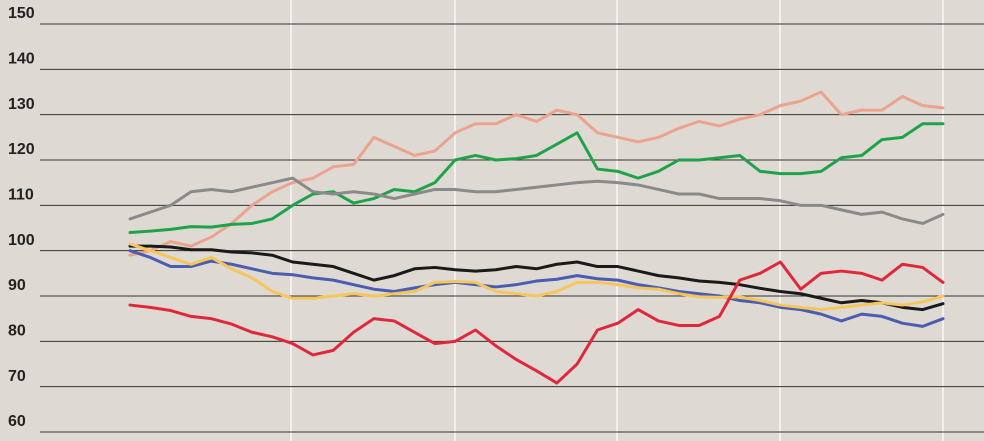  Describe the element at coordinates (21, 104) in the screenshot. I see `y-tick-label: 130` at that location.